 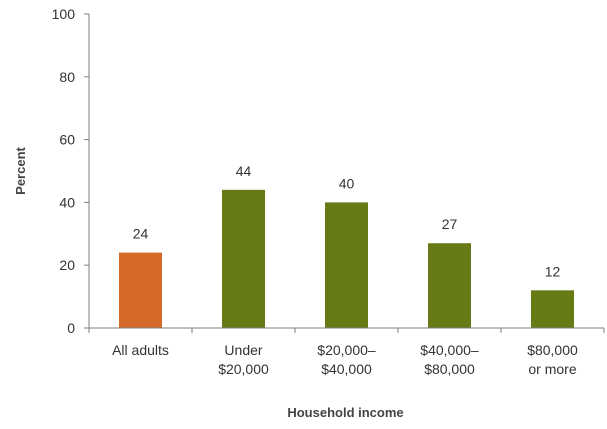 What do you see at coordinates (243, 359) in the screenshot?
I see `x-tick-label: Under $20,000` at bounding box center [243, 359].